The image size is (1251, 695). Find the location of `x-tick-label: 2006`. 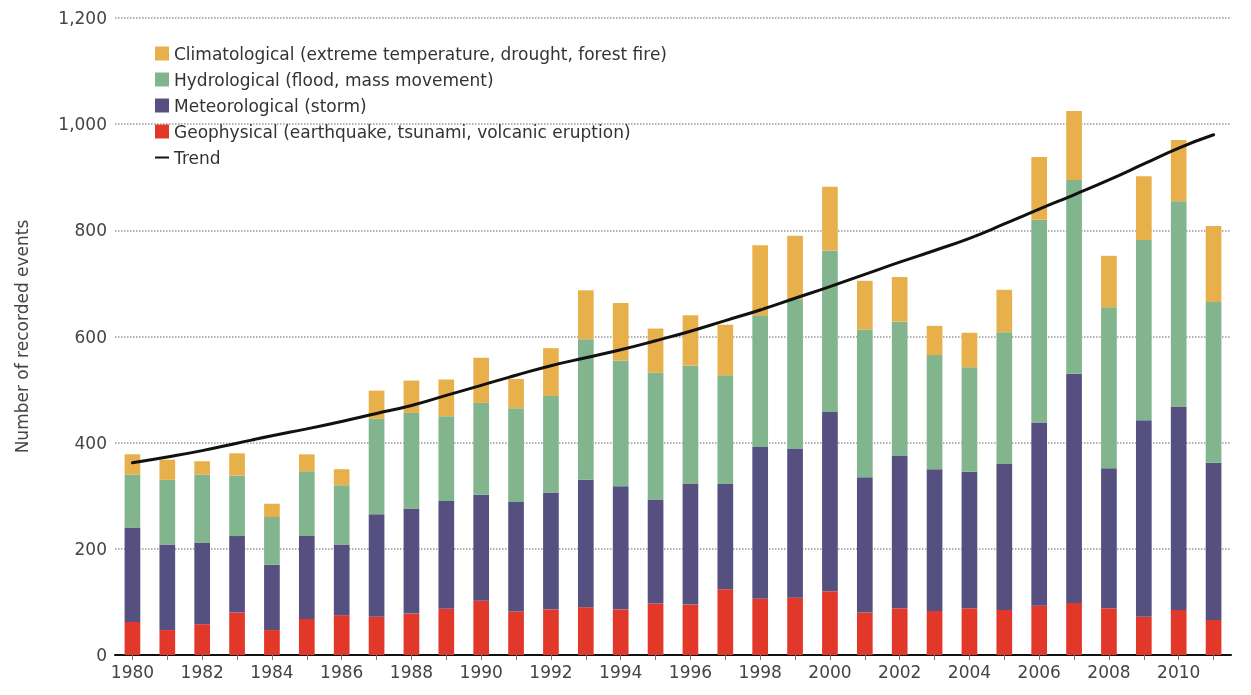

x-tick-label: 2006 is located at coordinates (1039, 671).